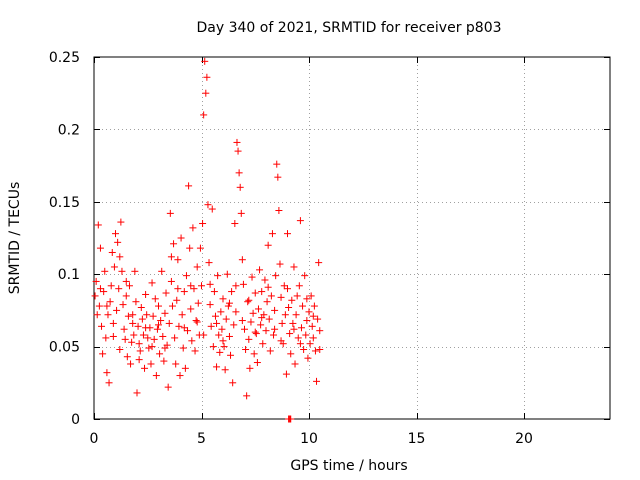  What do you see at coordinates (309, 439) in the screenshot?
I see `x-tick-label: 10` at bounding box center [309, 439].